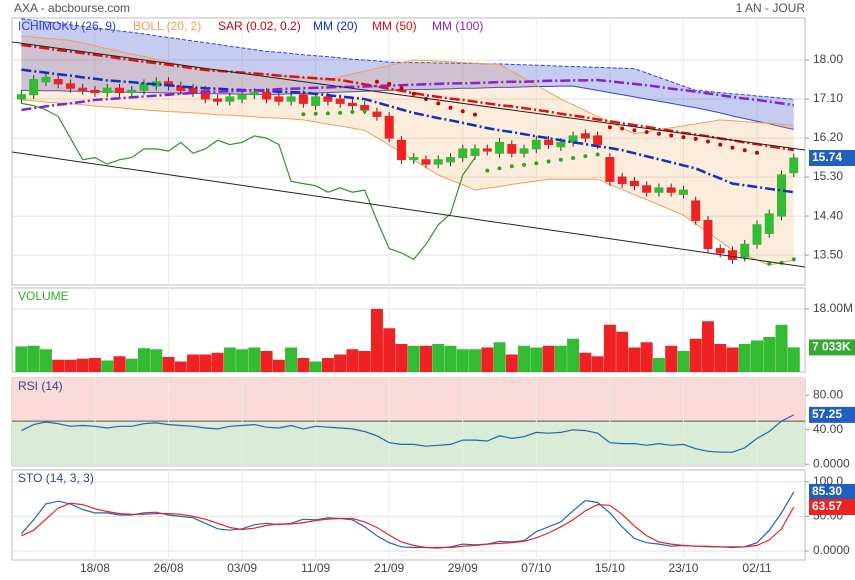  Describe the element at coordinates (95, 568) in the screenshot. I see `x-tick-label: 18/08` at that location.